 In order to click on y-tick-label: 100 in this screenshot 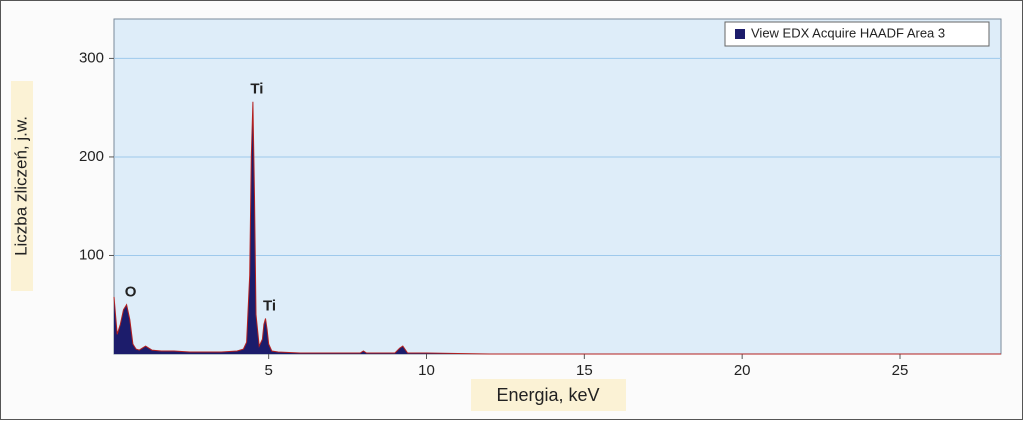, I will do `click(91, 254)`.